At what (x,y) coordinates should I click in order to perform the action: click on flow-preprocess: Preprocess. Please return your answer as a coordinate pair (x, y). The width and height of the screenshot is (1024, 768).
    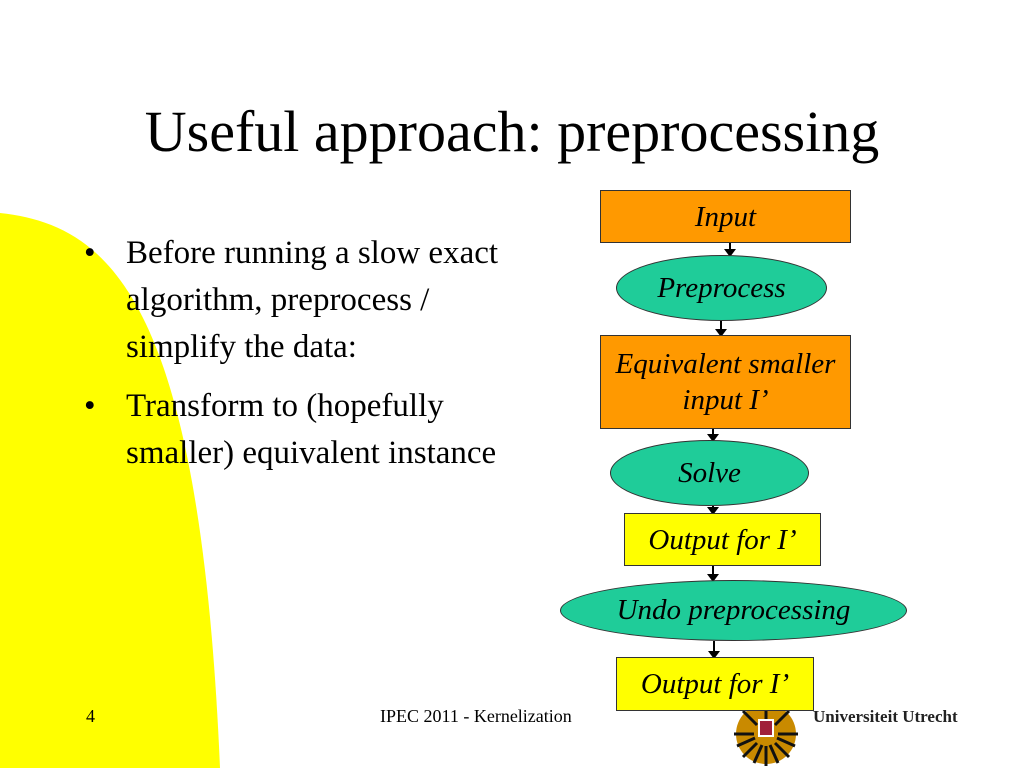
    Looking at the image, I should click on (721, 288).